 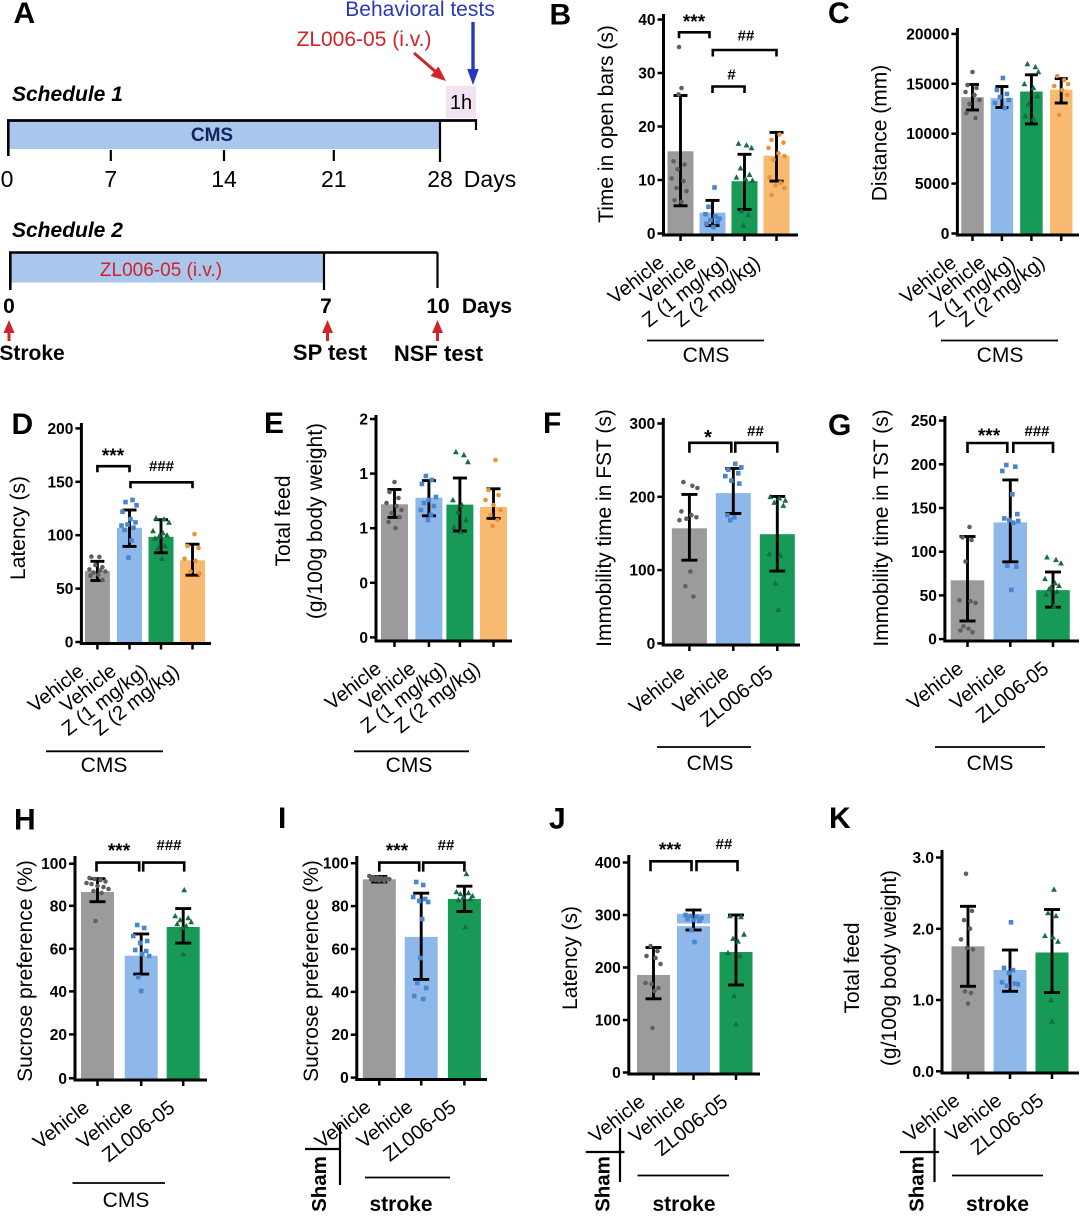 What do you see at coordinates (439, 353) in the screenshot?
I see `svg-text: NSF test` at bounding box center [439, 353].